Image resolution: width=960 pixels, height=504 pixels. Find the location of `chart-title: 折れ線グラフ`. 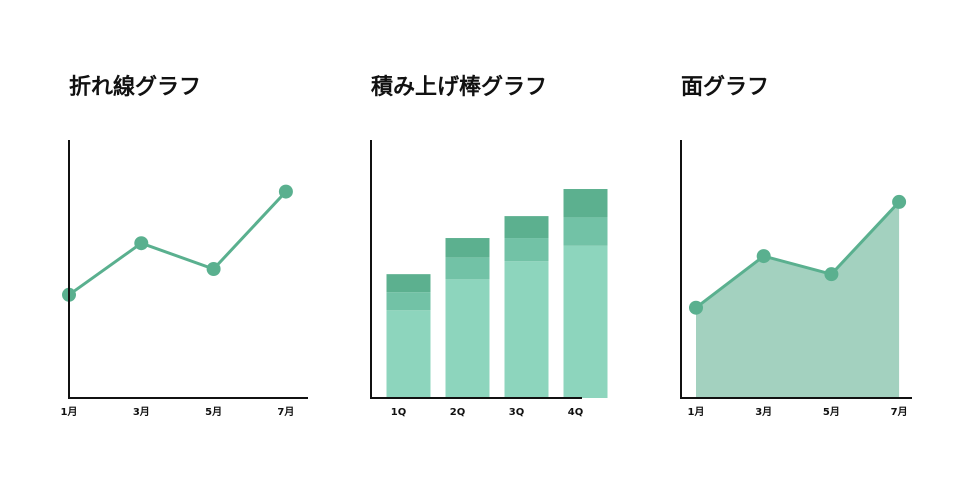

chart-title: 折れ線グラフ is located at coordinates (135, 87).